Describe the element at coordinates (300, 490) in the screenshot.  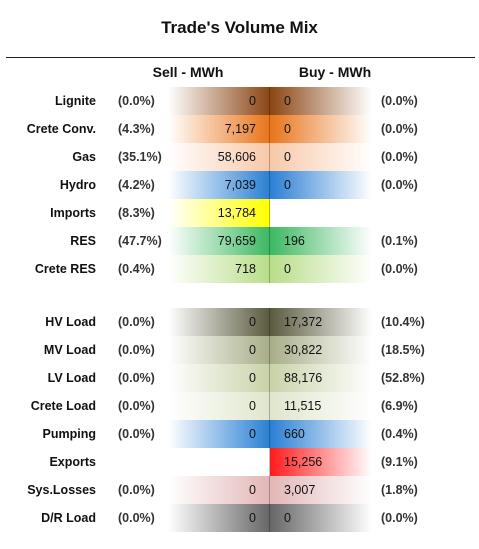
I see `buy-value: 3,007` at that location.